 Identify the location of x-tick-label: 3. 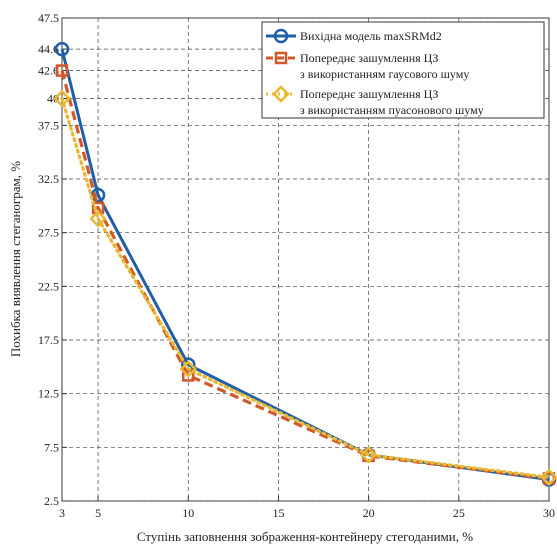
(62, 513).